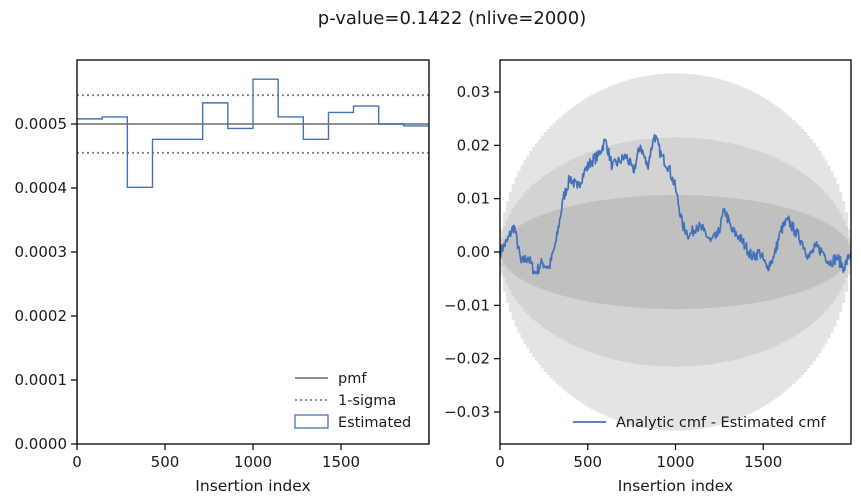  Describe the element at coordinates (41, 124) in the screenshot. I see `y-tick-label: 0.0005` at that location.